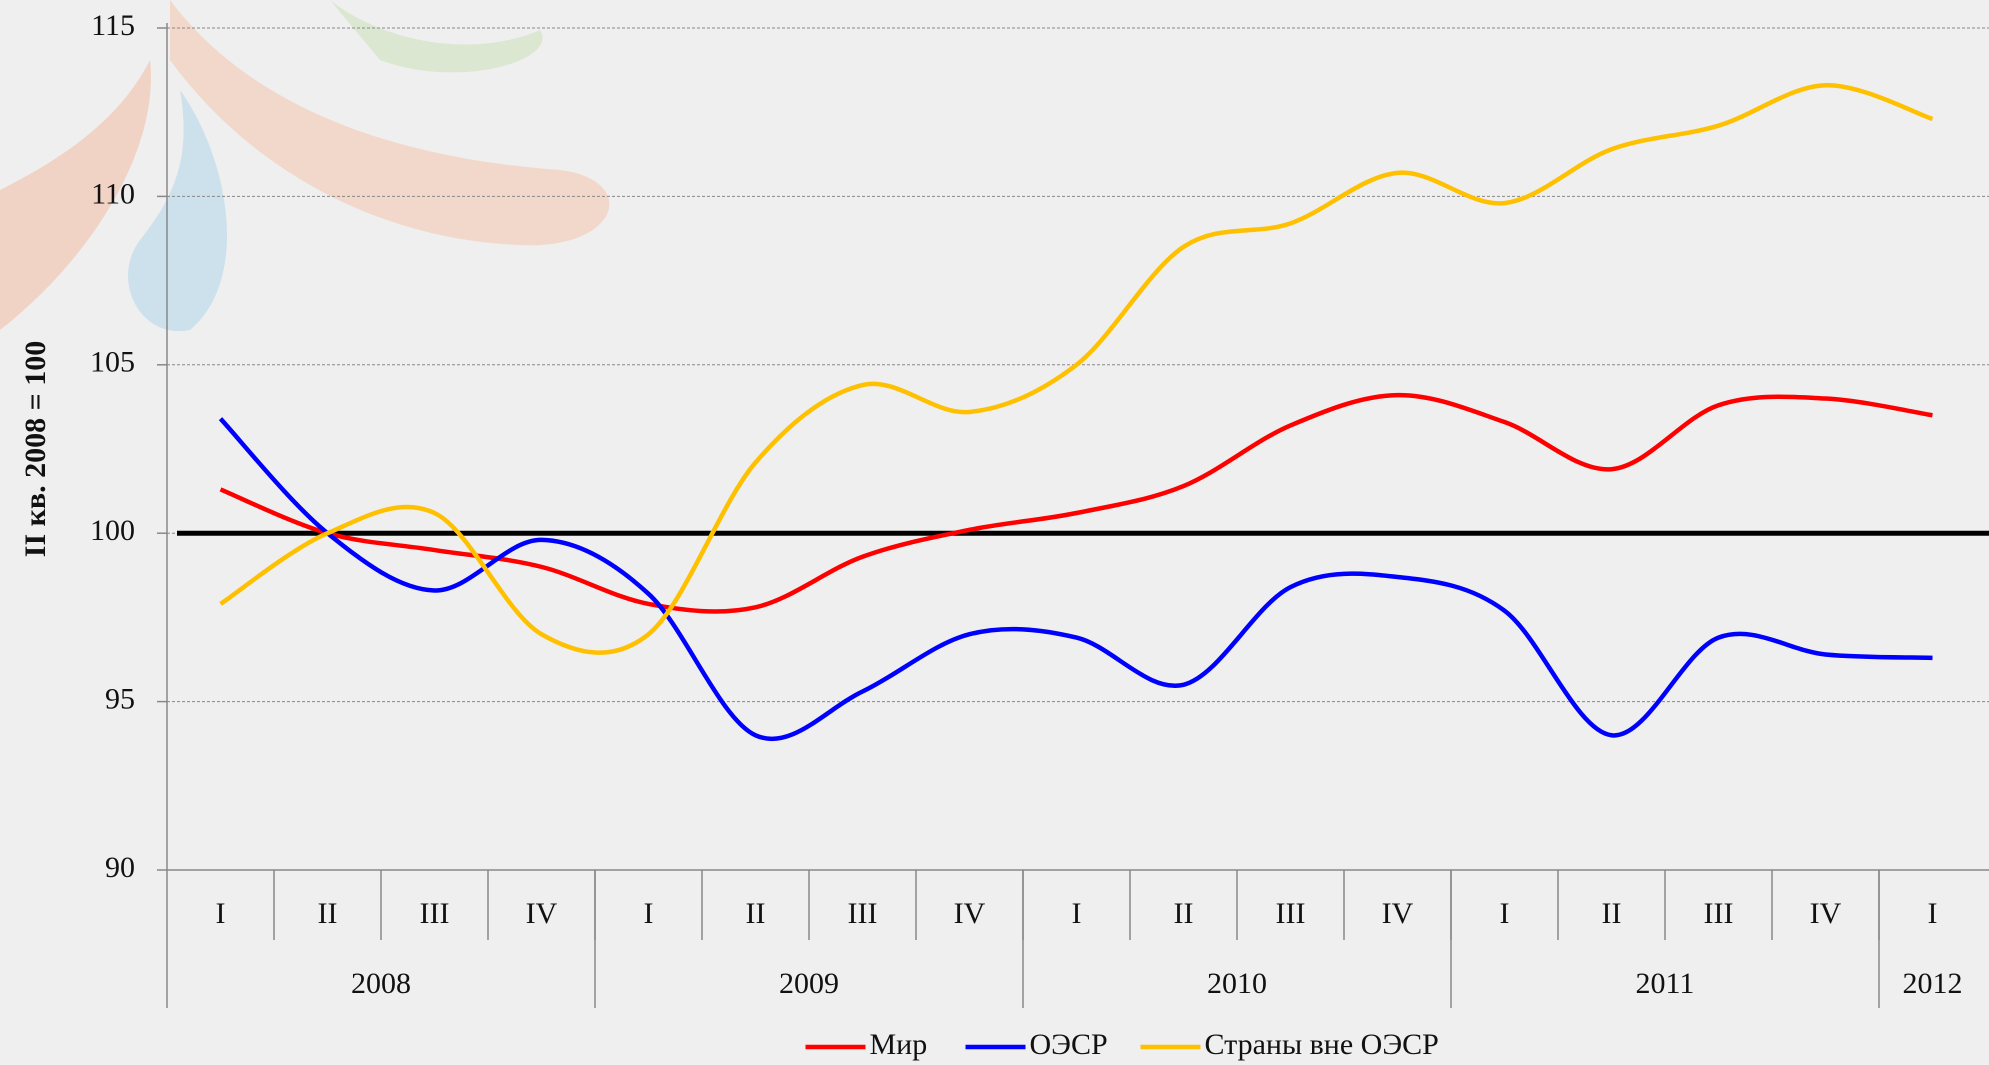 This screenshot has width=1989, height=1065. I want to click on x-group-label: 2012, so click(1933, 983).